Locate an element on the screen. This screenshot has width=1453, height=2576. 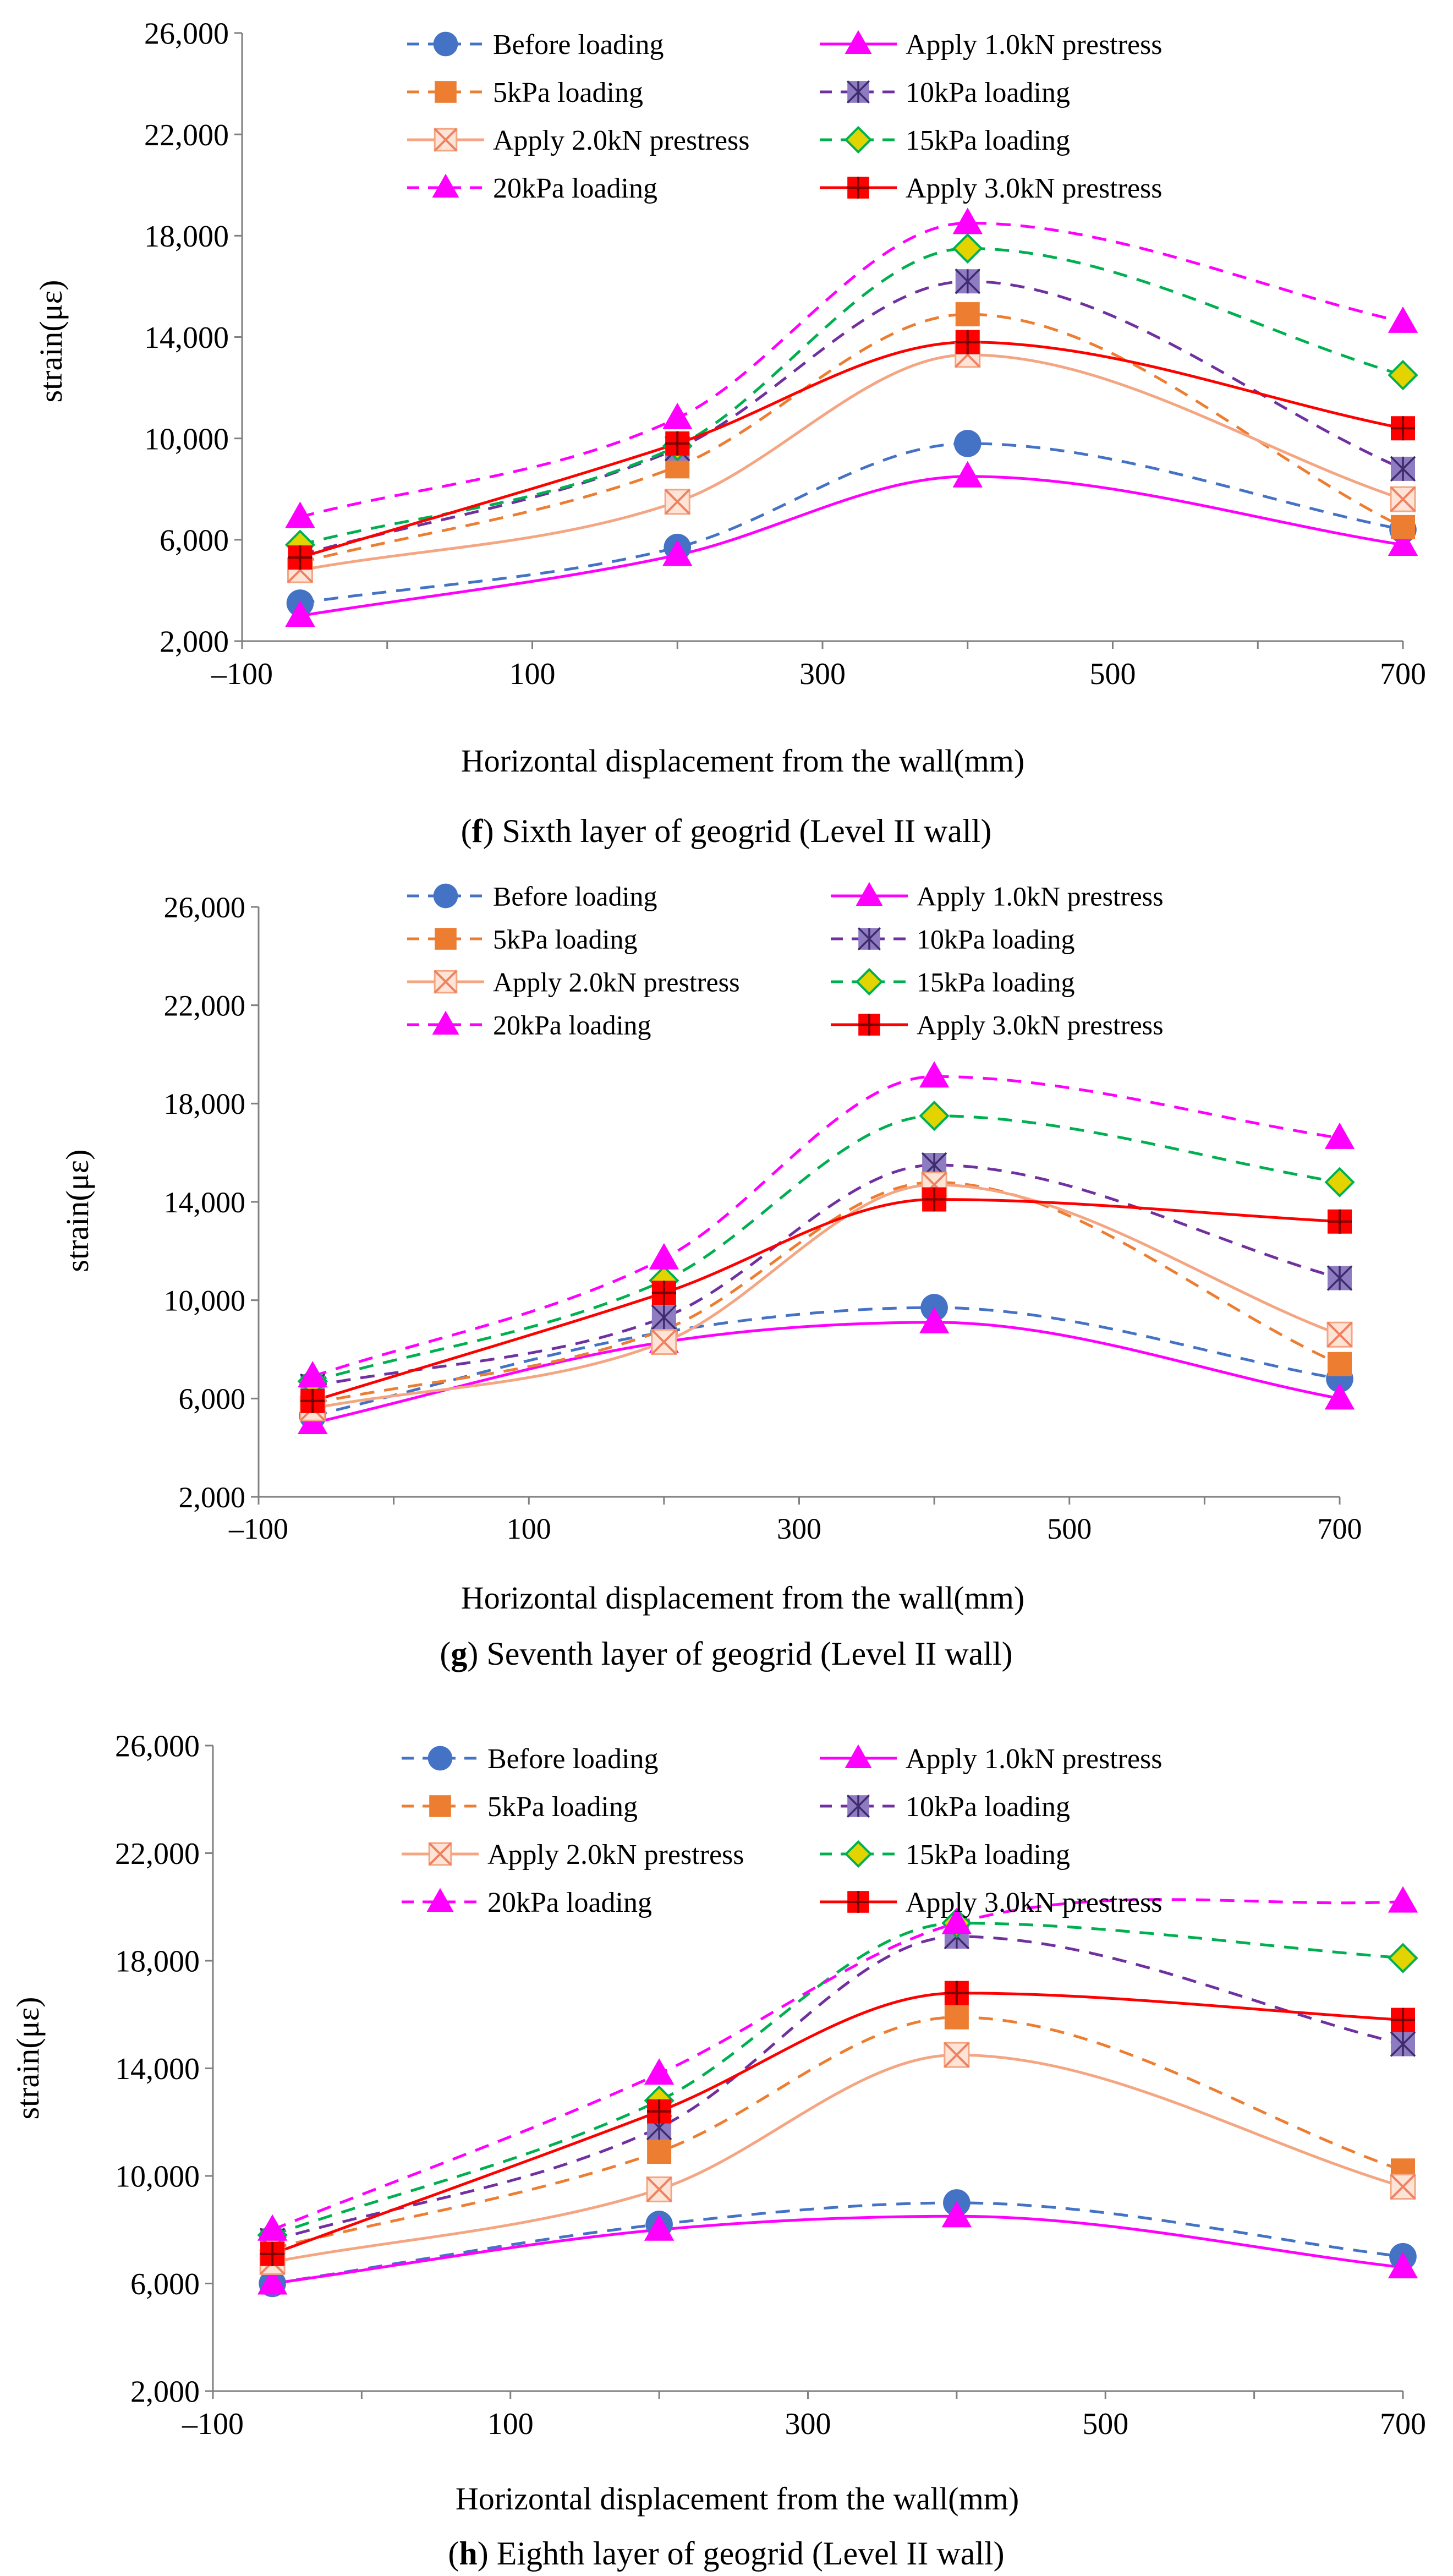
legend-item-before: Before loading is located at coordinates (530, 1759).